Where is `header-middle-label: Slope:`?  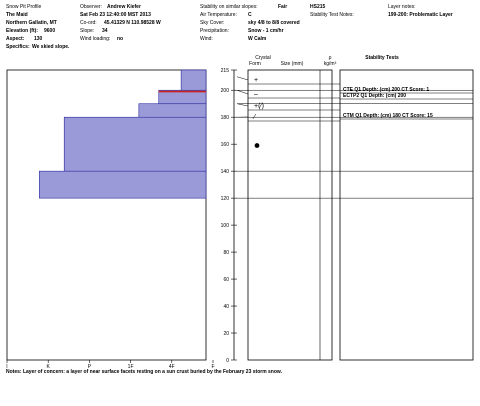
header-middle-label: Slope: is located at coordinates (87, 31).